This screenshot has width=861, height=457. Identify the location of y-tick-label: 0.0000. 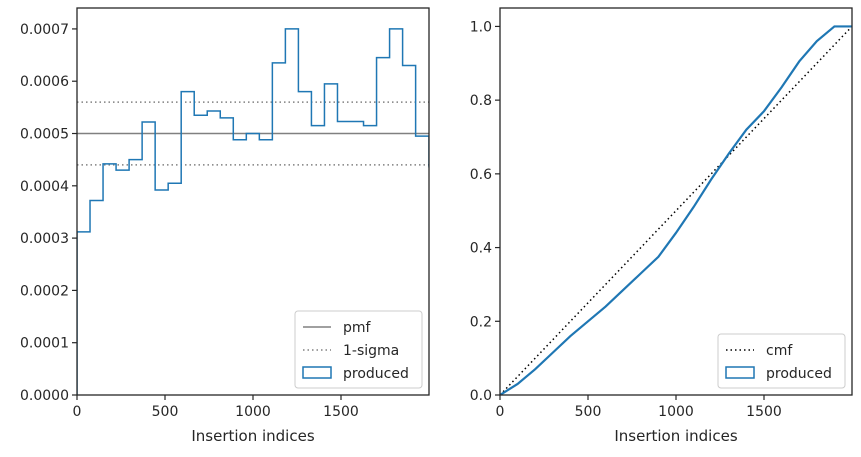
(44, 396).